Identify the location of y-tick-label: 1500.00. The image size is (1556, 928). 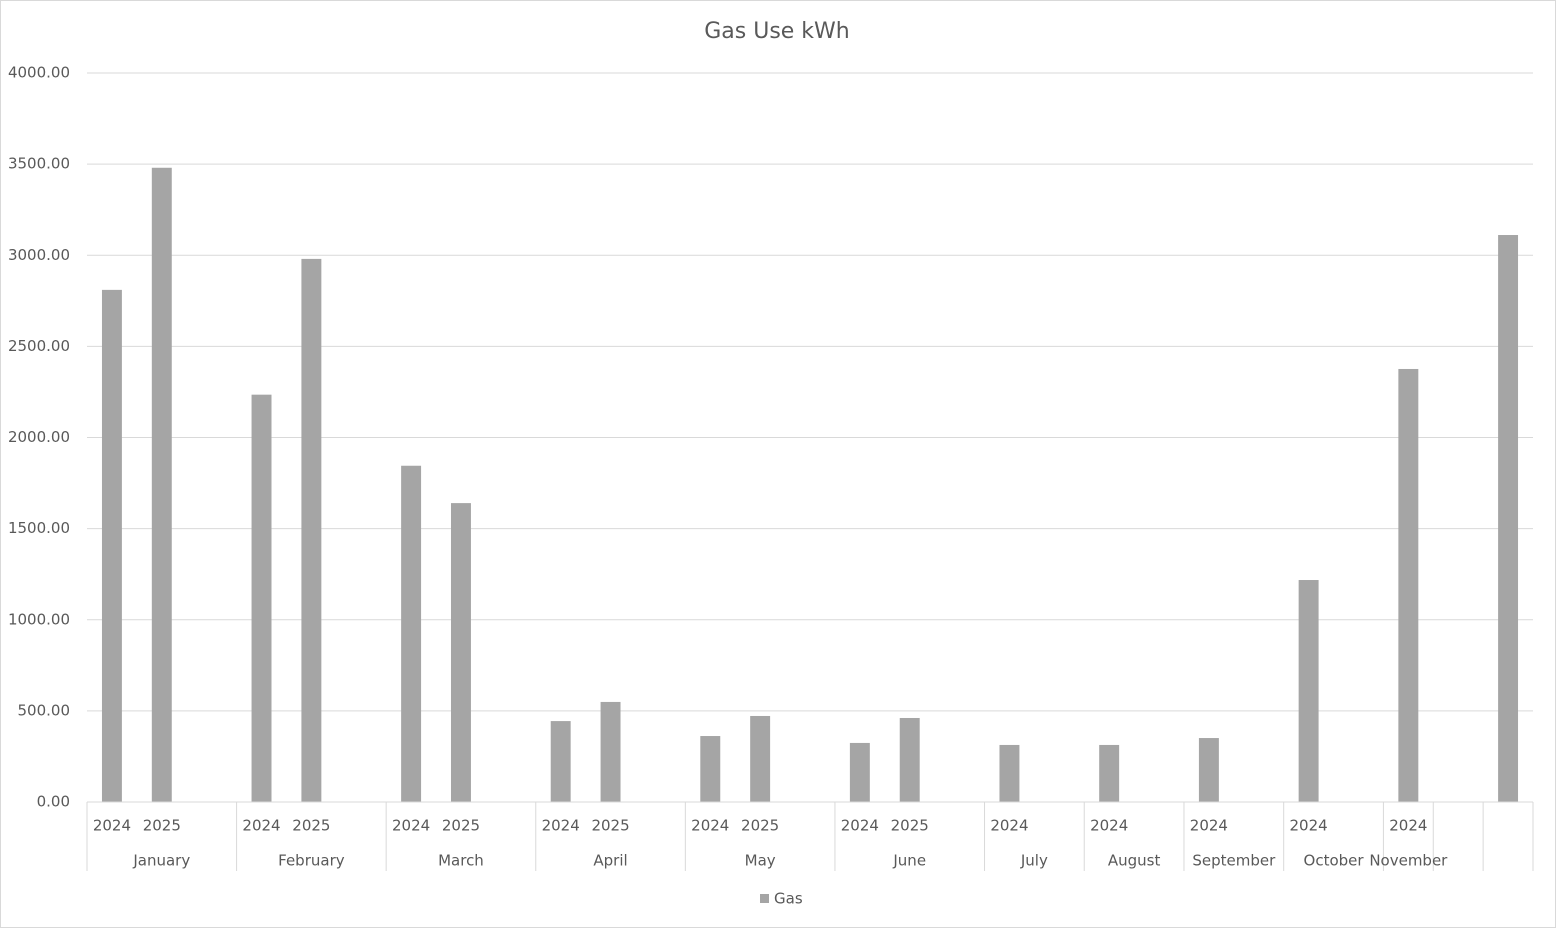
(39, 528).